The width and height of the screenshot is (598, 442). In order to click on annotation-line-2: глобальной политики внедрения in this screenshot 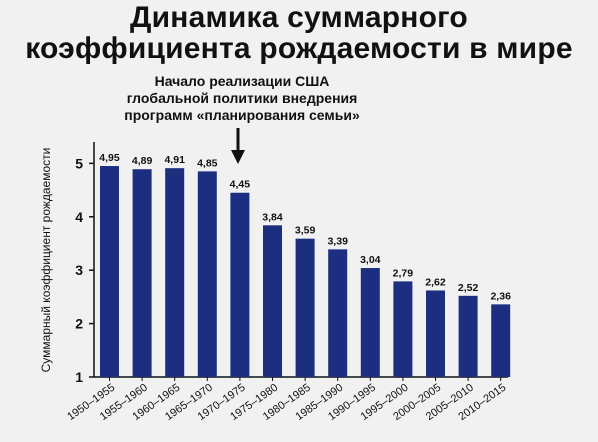, I will do `click(242, 98)`.